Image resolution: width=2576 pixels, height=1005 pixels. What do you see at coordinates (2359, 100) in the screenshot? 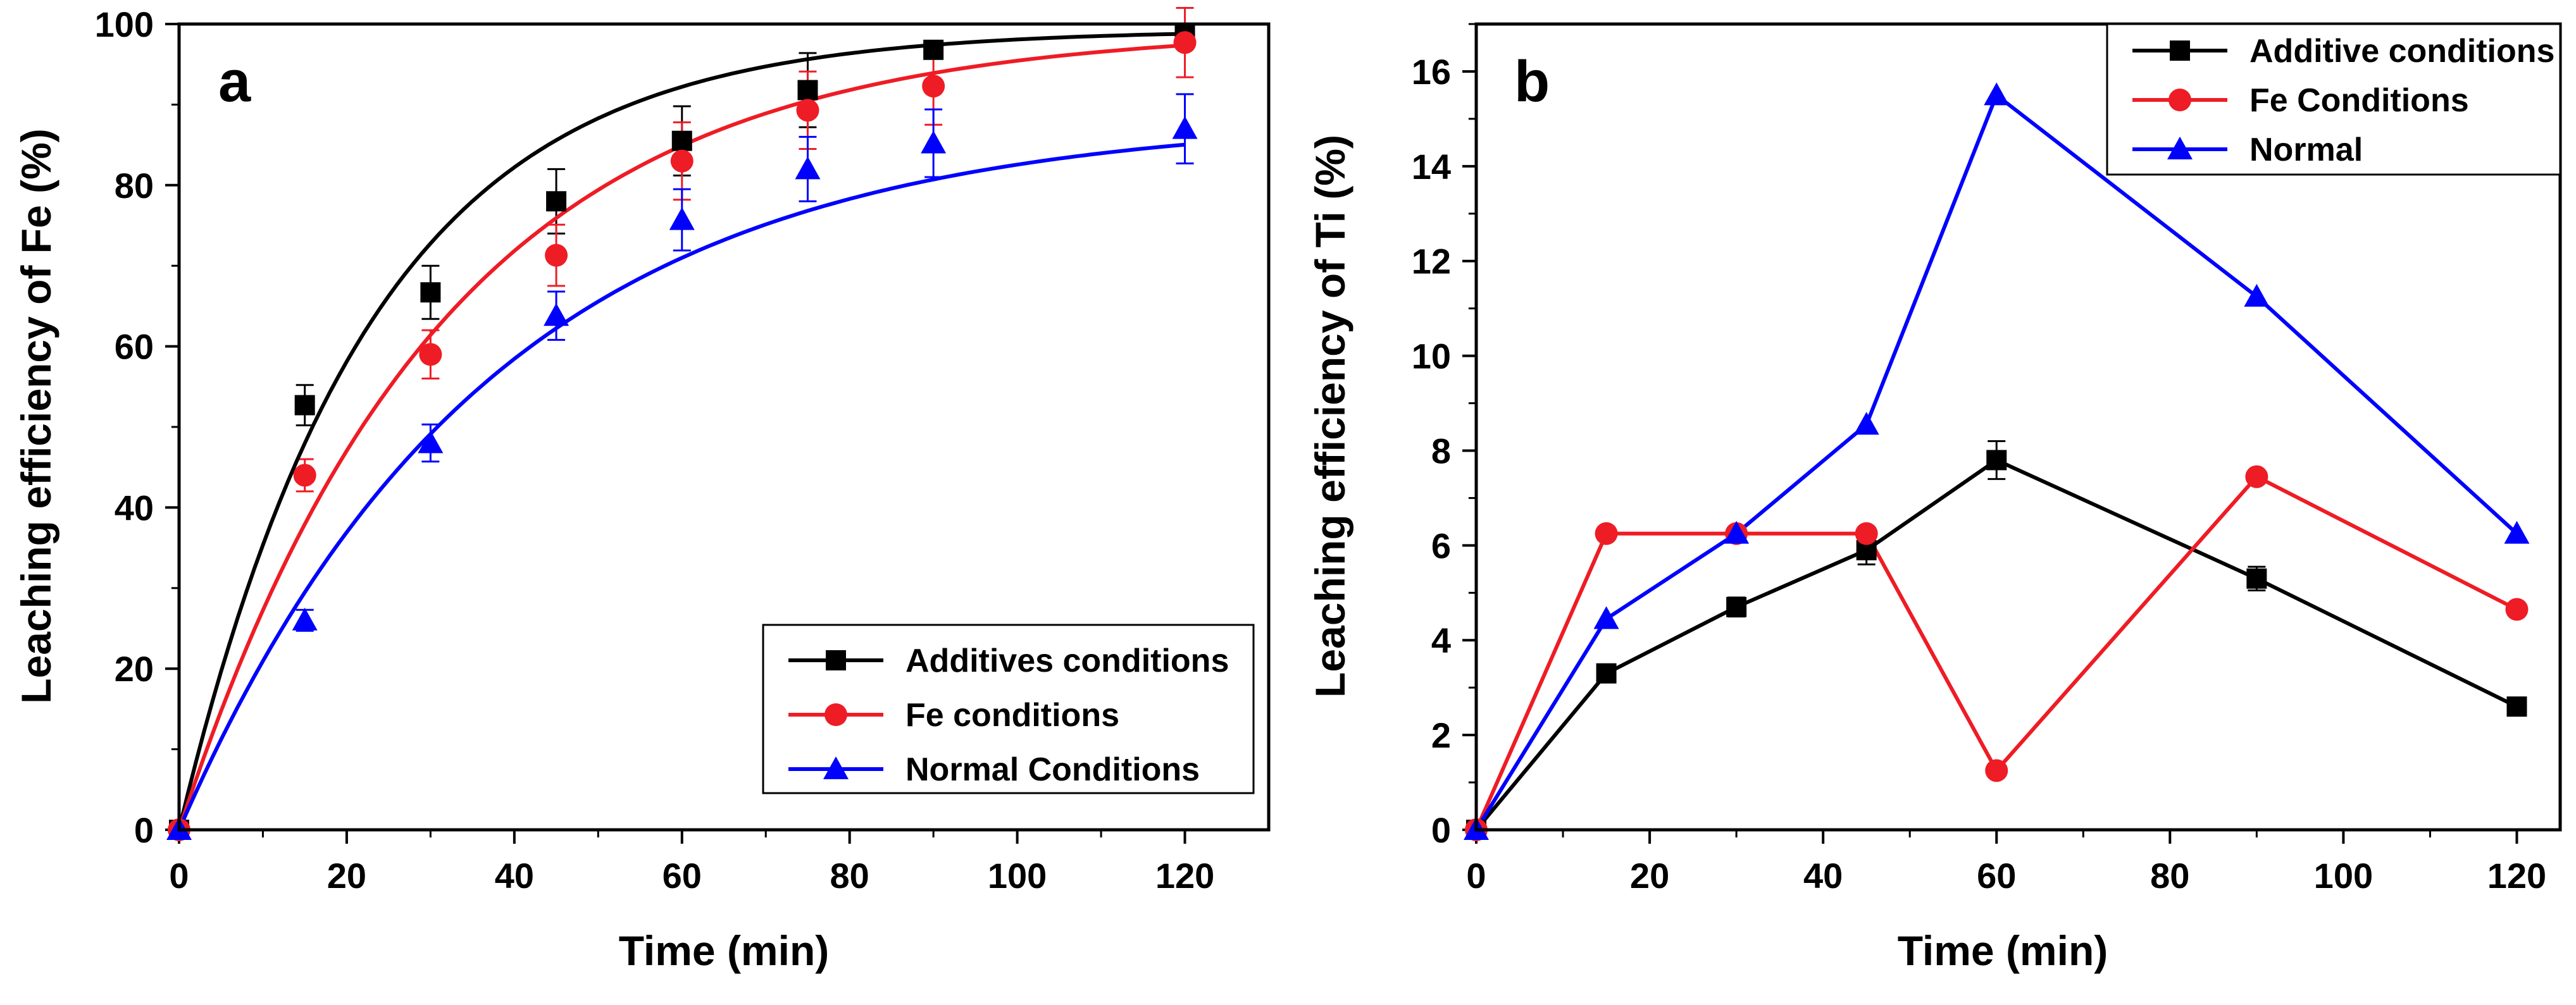
I see `panel-b-legend-label-circle: Fe Conditions` at bounding box center [2359, 100].